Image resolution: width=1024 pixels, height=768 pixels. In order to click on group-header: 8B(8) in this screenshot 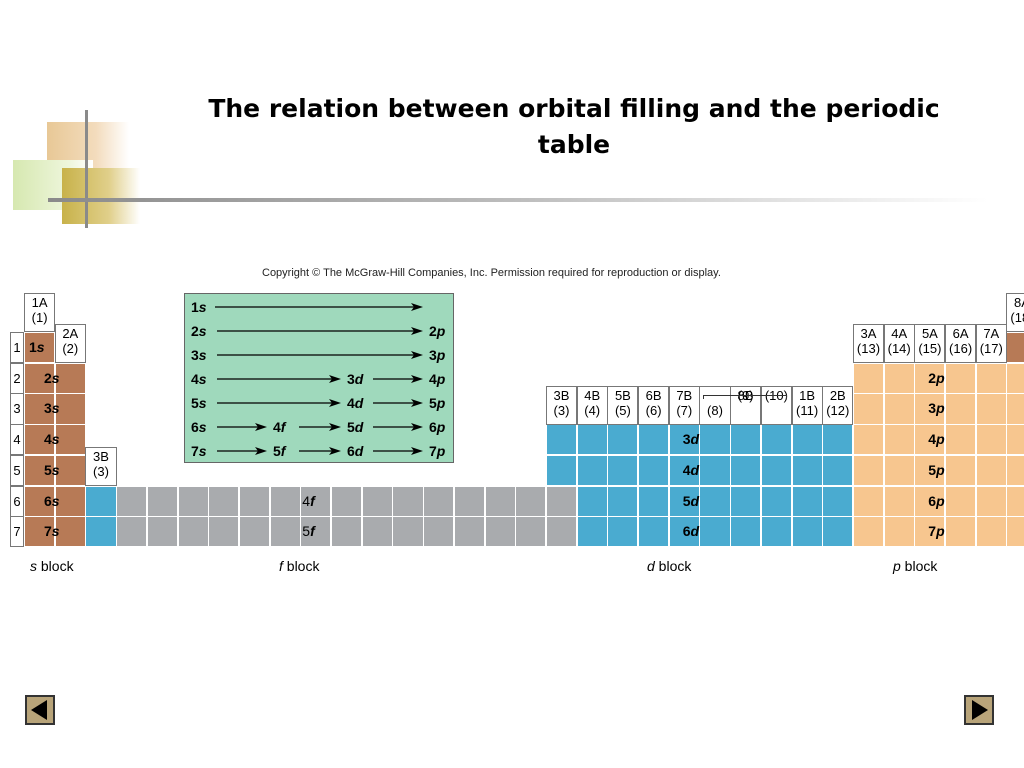, I will do `click(715, 405)`.